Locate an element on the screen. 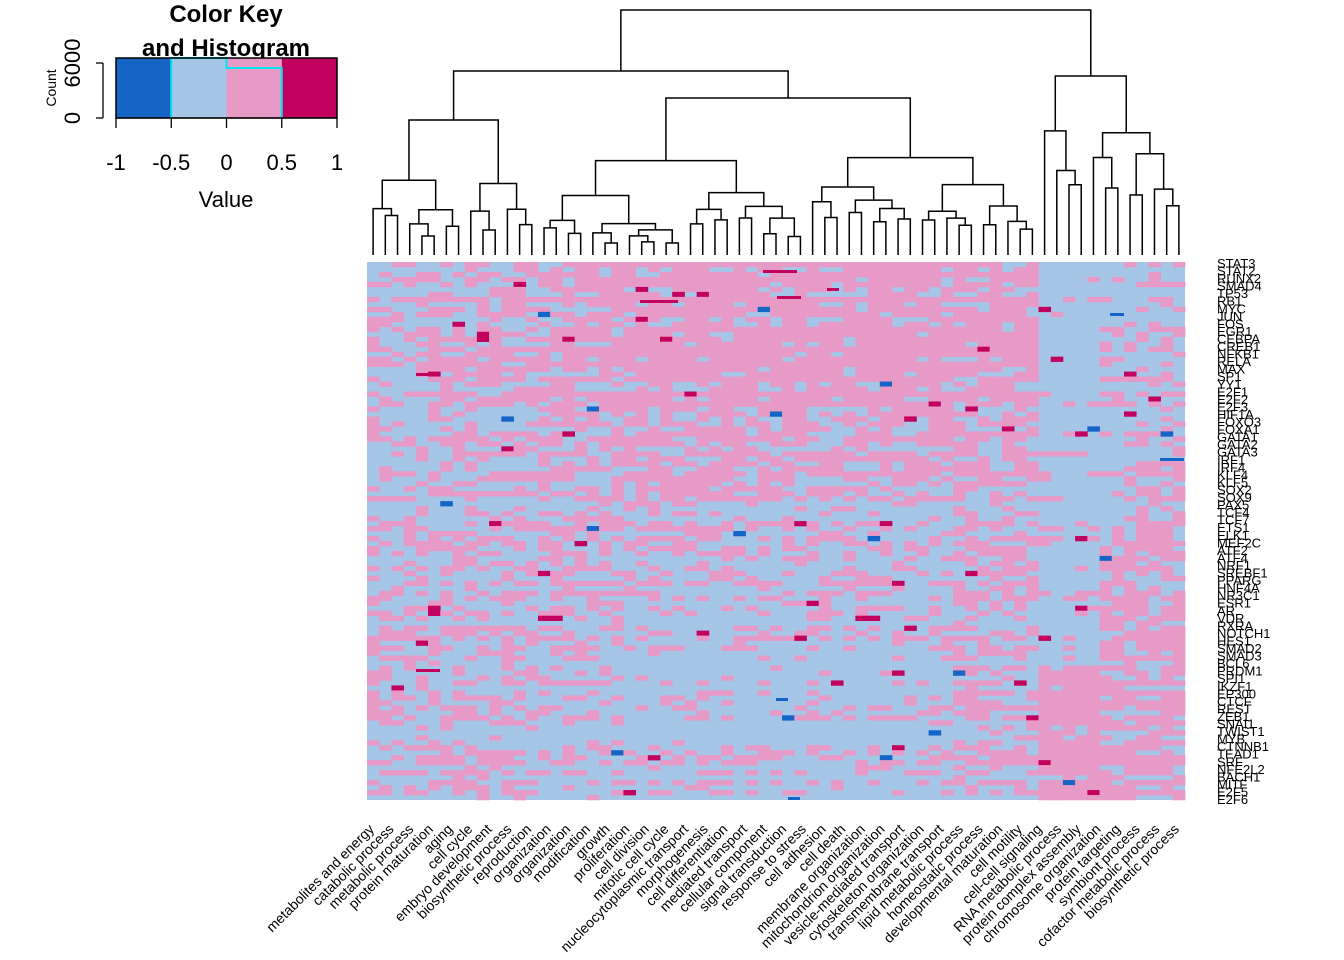 The image size is (1344, 960). row-label: RUNX2 is located at coordinates (1239, 278).